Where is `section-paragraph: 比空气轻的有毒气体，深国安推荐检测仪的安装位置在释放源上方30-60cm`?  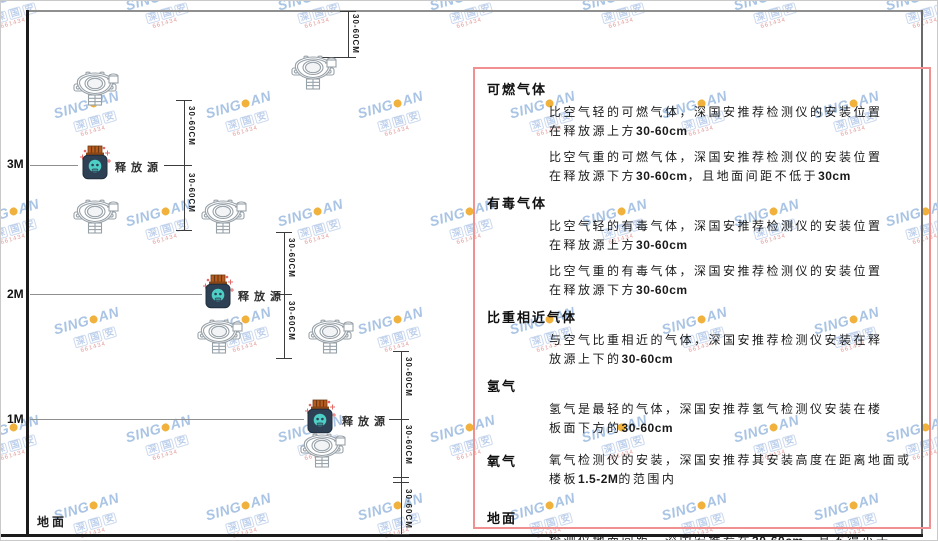 section-paragraph: 比空气轻的有毒气体，深国安推荐检测仪的安装位置在释放源上方30-60cm is located at coordinates (716, 235).